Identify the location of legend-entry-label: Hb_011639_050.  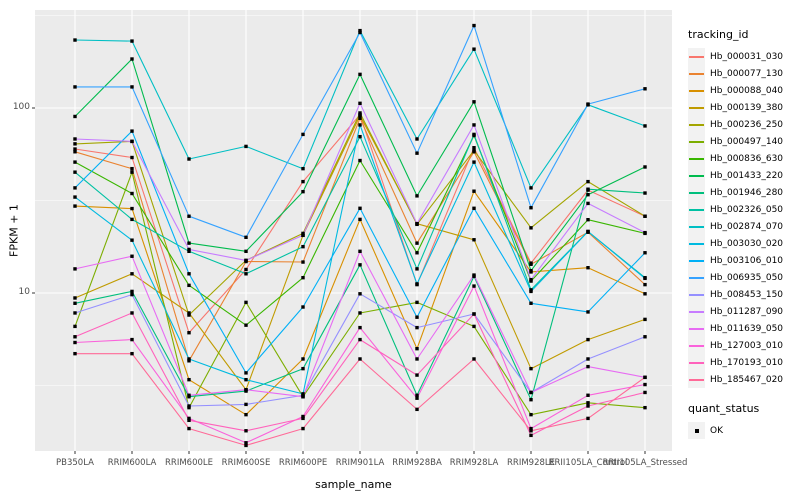
(747, 328).